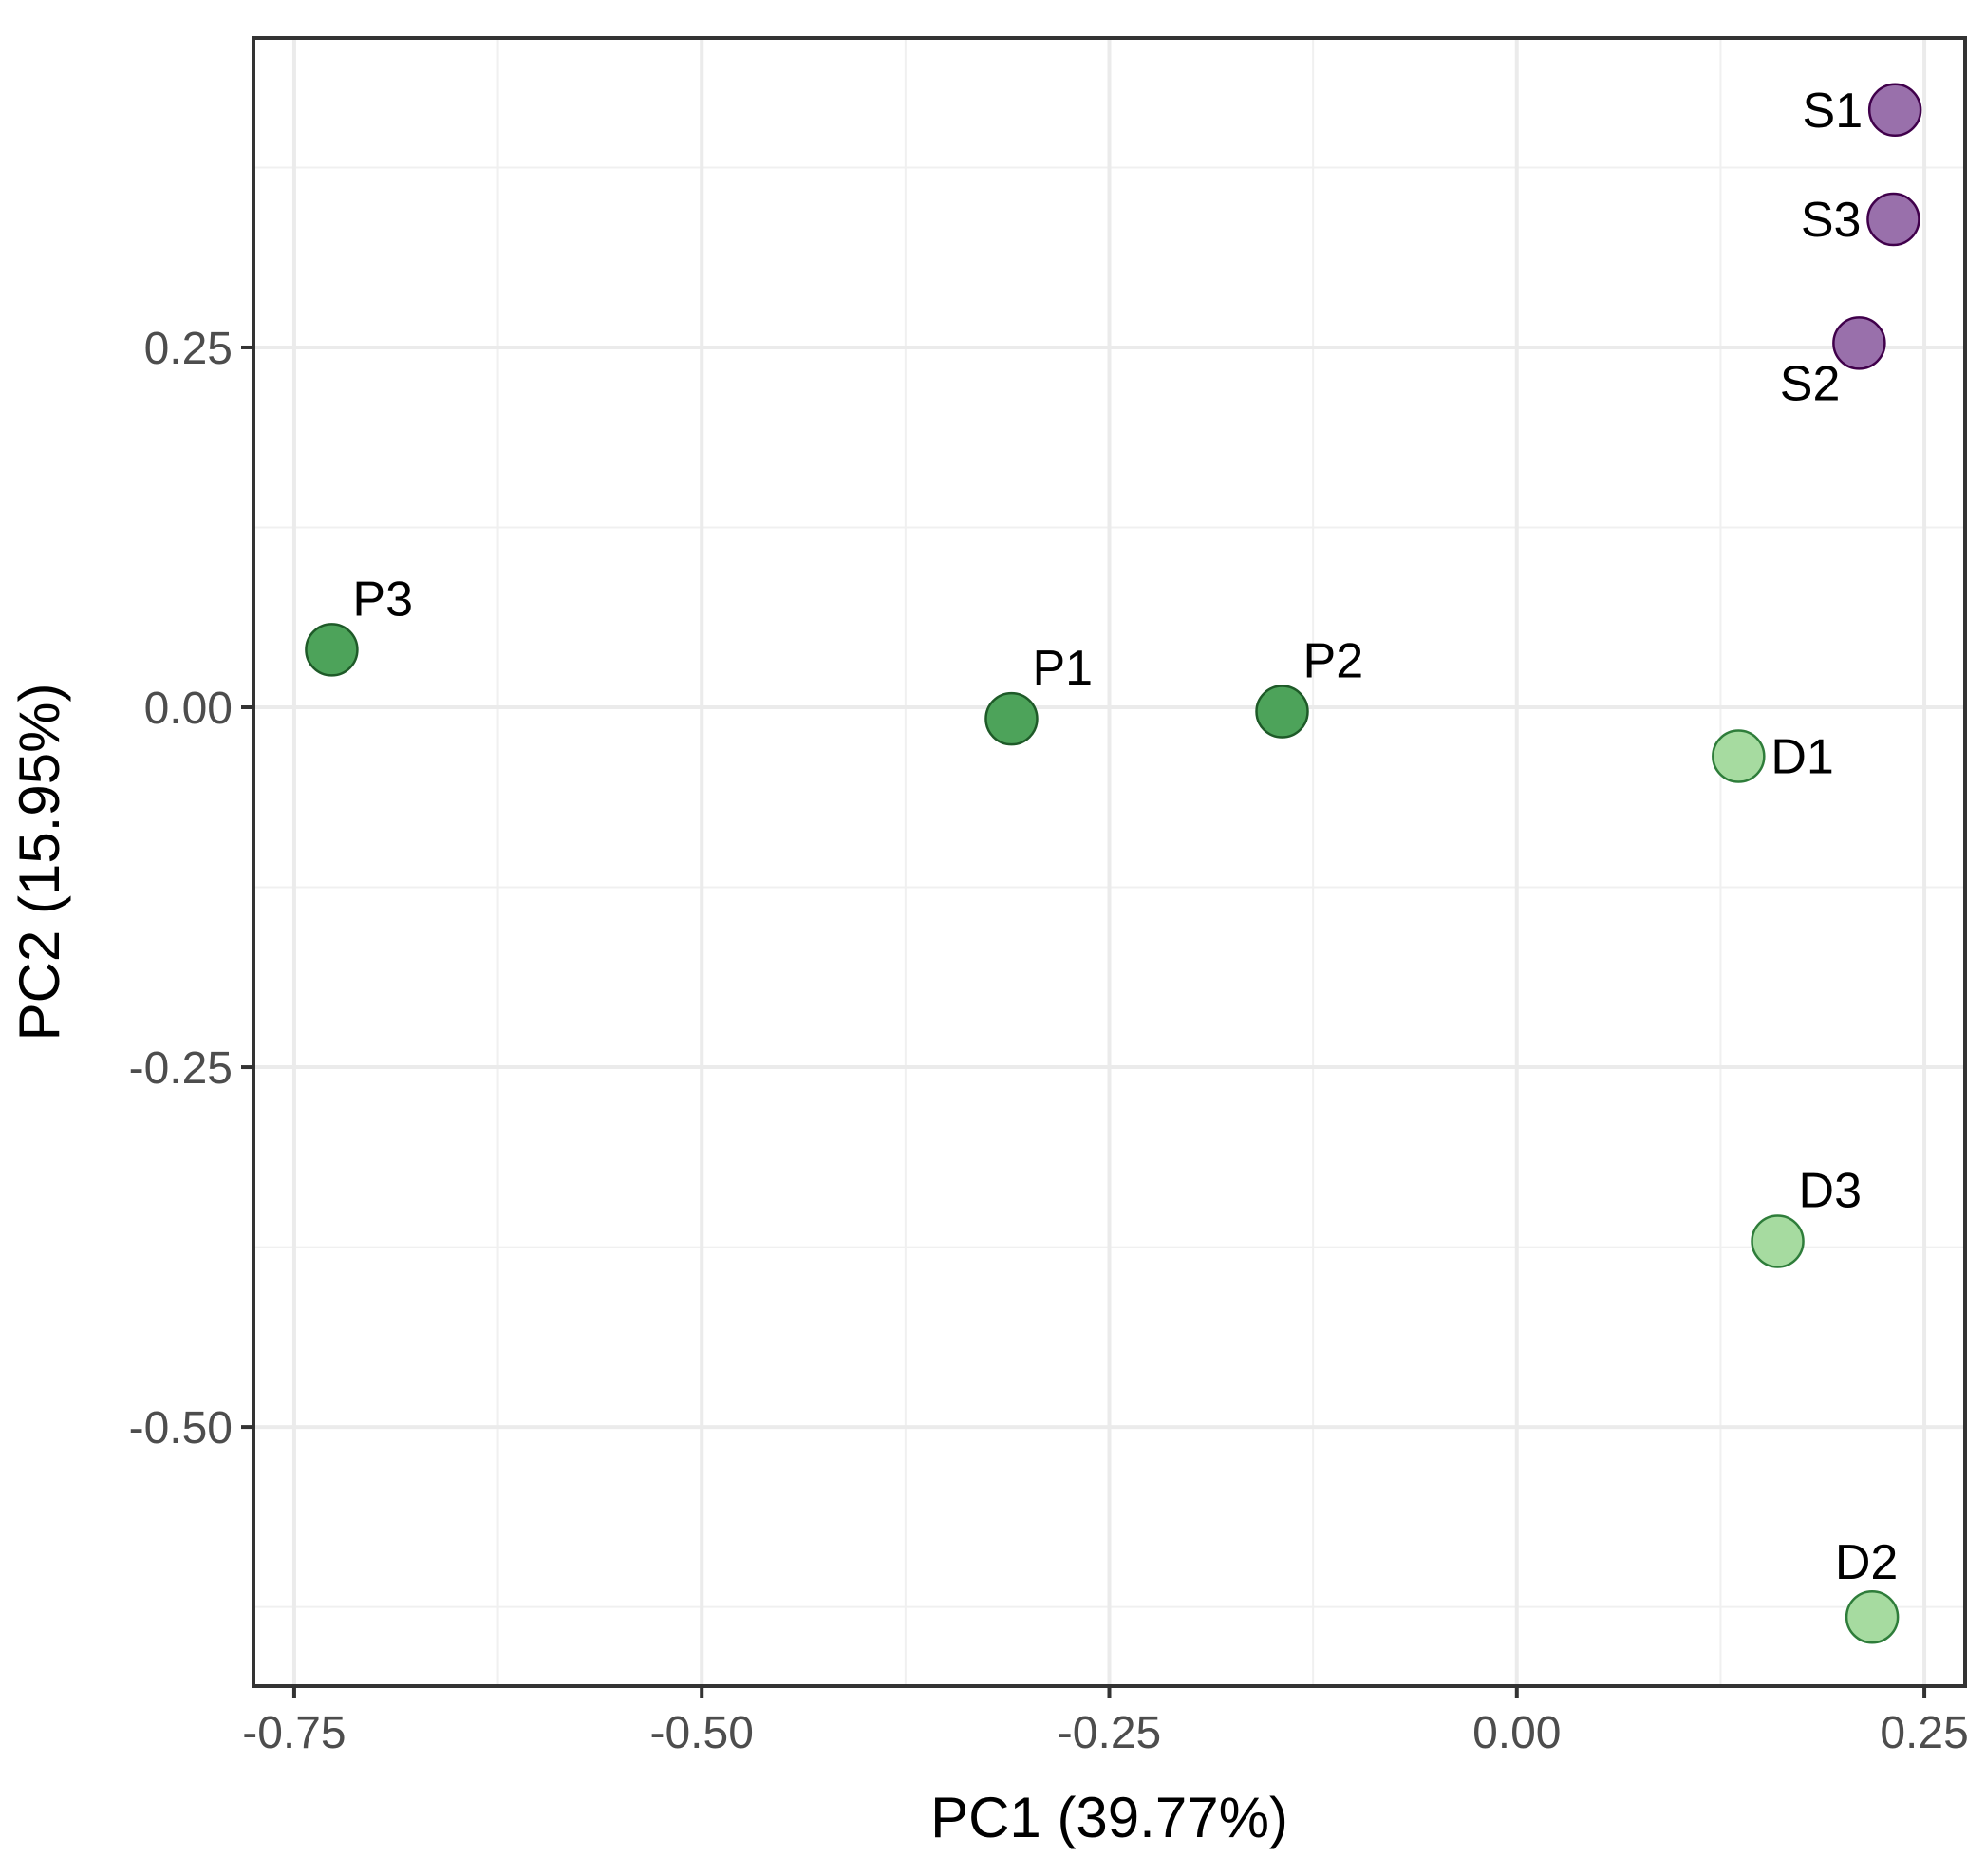 The width and height of the screenshot is (1986, 1876). Describe the element at coordinates (1866, 1562) in the screenshot. I see `point-label-d2: D2` at that location.